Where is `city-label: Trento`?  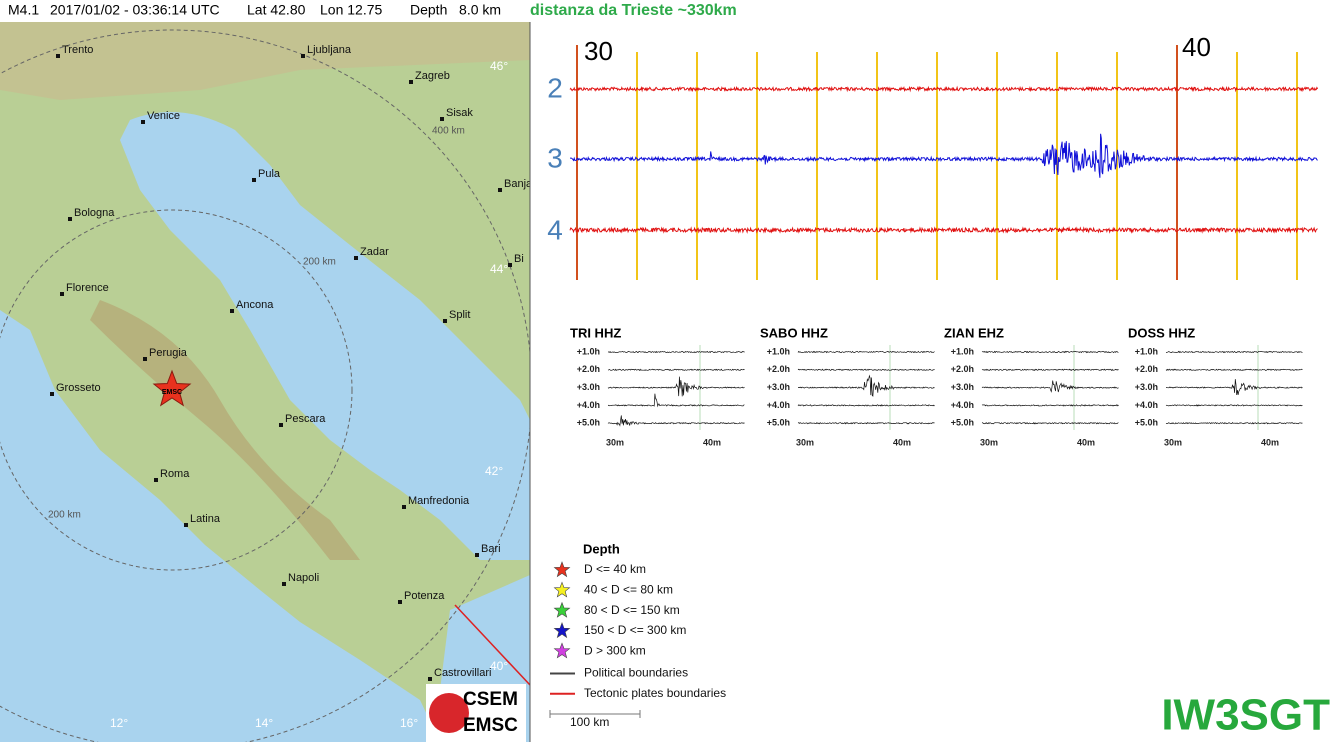
city-label: Trento is located at coordinates (77, 50).